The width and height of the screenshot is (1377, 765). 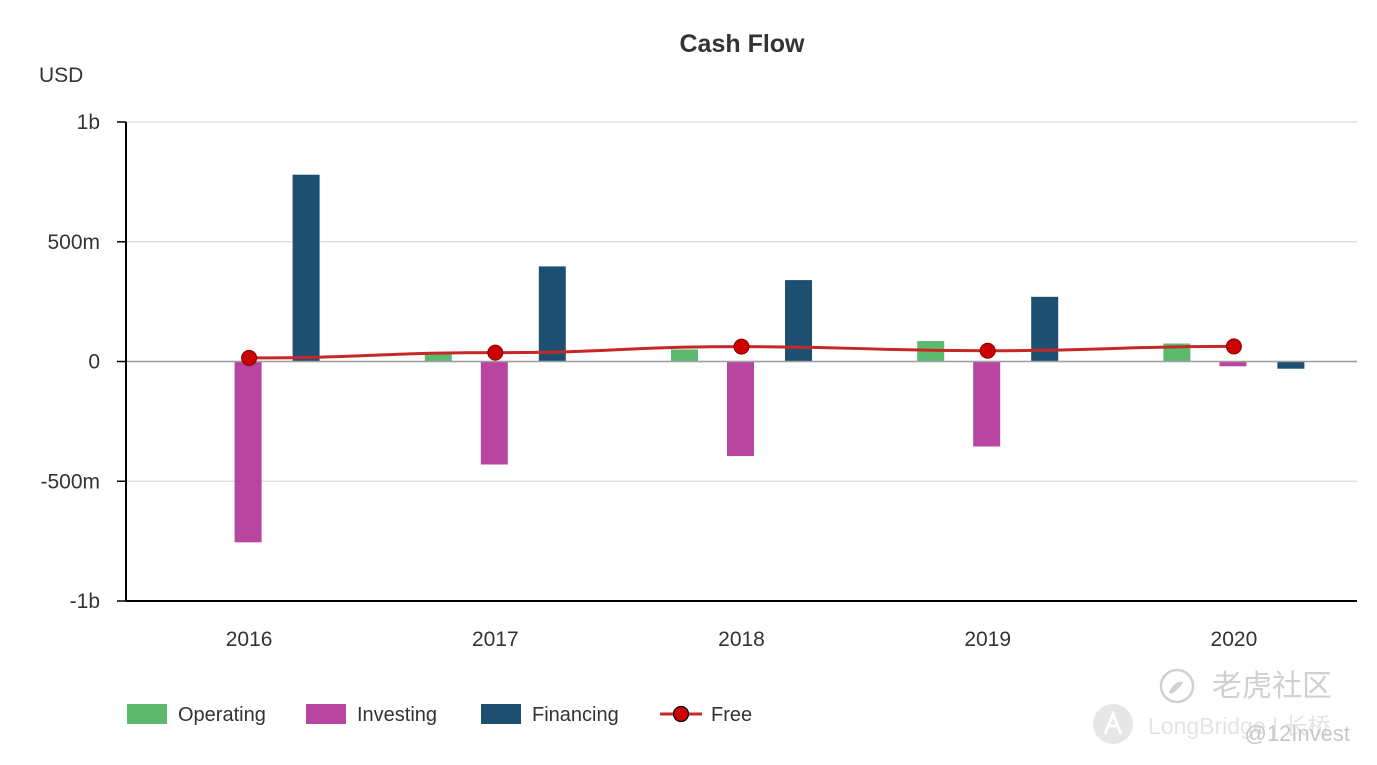 I want to click on x-axis-ticks: 2016 2017 2018 2019 2020, so click(x=742, y=639).